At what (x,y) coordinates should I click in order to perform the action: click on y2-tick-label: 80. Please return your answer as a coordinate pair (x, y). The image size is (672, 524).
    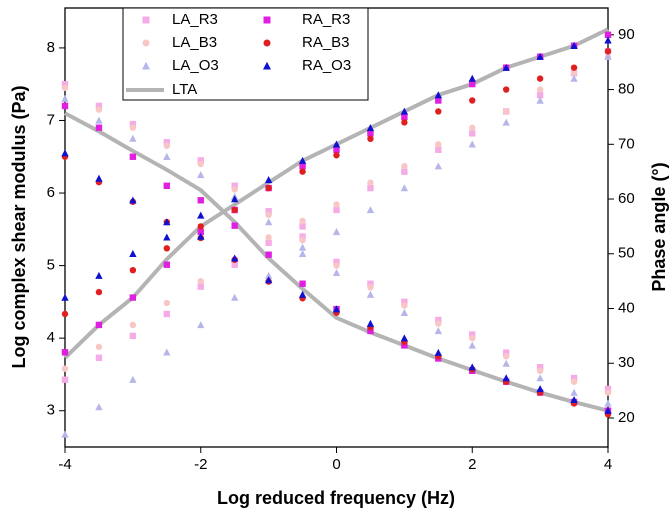
    Looking at the image, I should click on (626, 89).